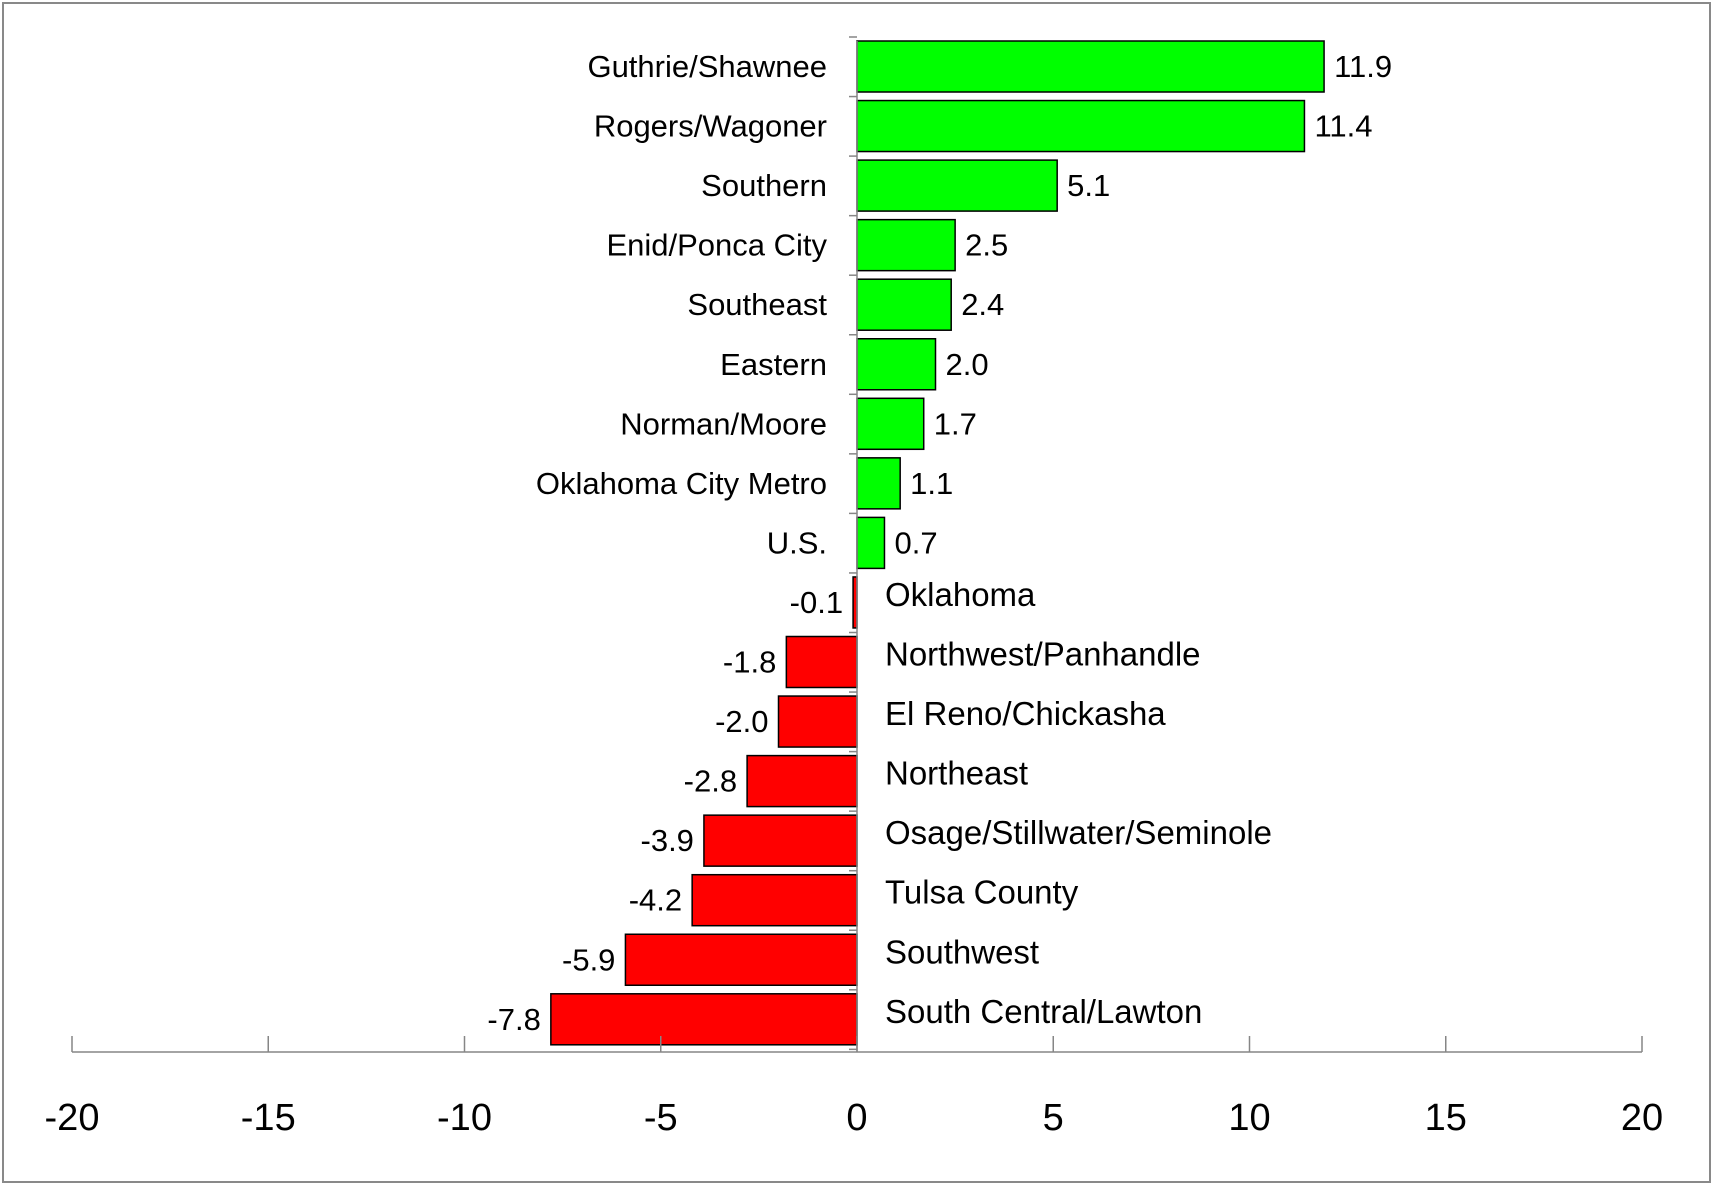  Describe the element at coordinates (955, 423) in the screenshot. I see `value-label: 1.7` at that location.